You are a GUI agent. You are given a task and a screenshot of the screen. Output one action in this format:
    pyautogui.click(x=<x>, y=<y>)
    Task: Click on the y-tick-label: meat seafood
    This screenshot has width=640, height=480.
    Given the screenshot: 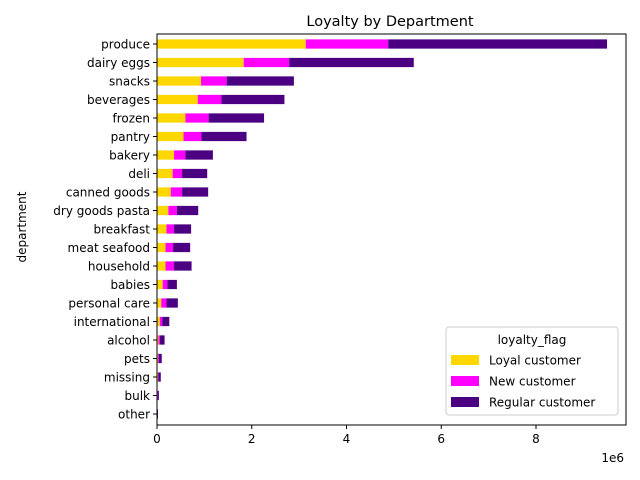 What is the action you would take?
    pyautogui.click(x=109, y=248)
    